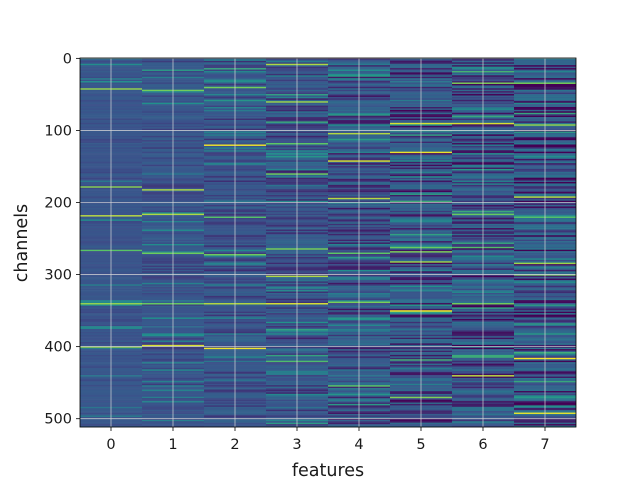 The image size is (640, 480). I want to click on y-tick-label: 500, so click(58, 420).